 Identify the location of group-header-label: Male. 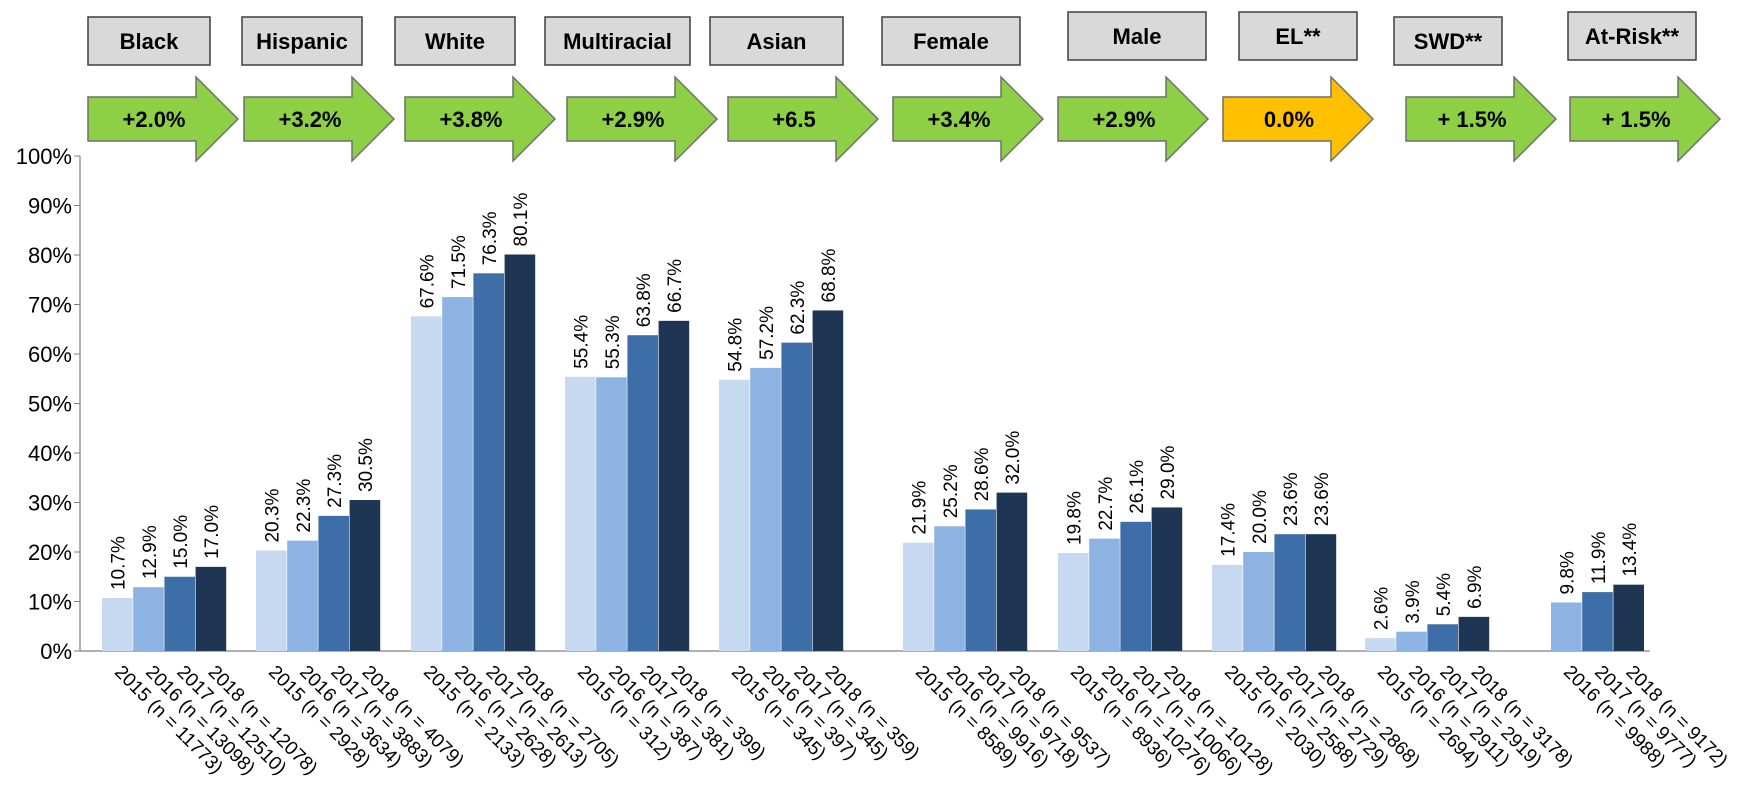
(1137, 36).